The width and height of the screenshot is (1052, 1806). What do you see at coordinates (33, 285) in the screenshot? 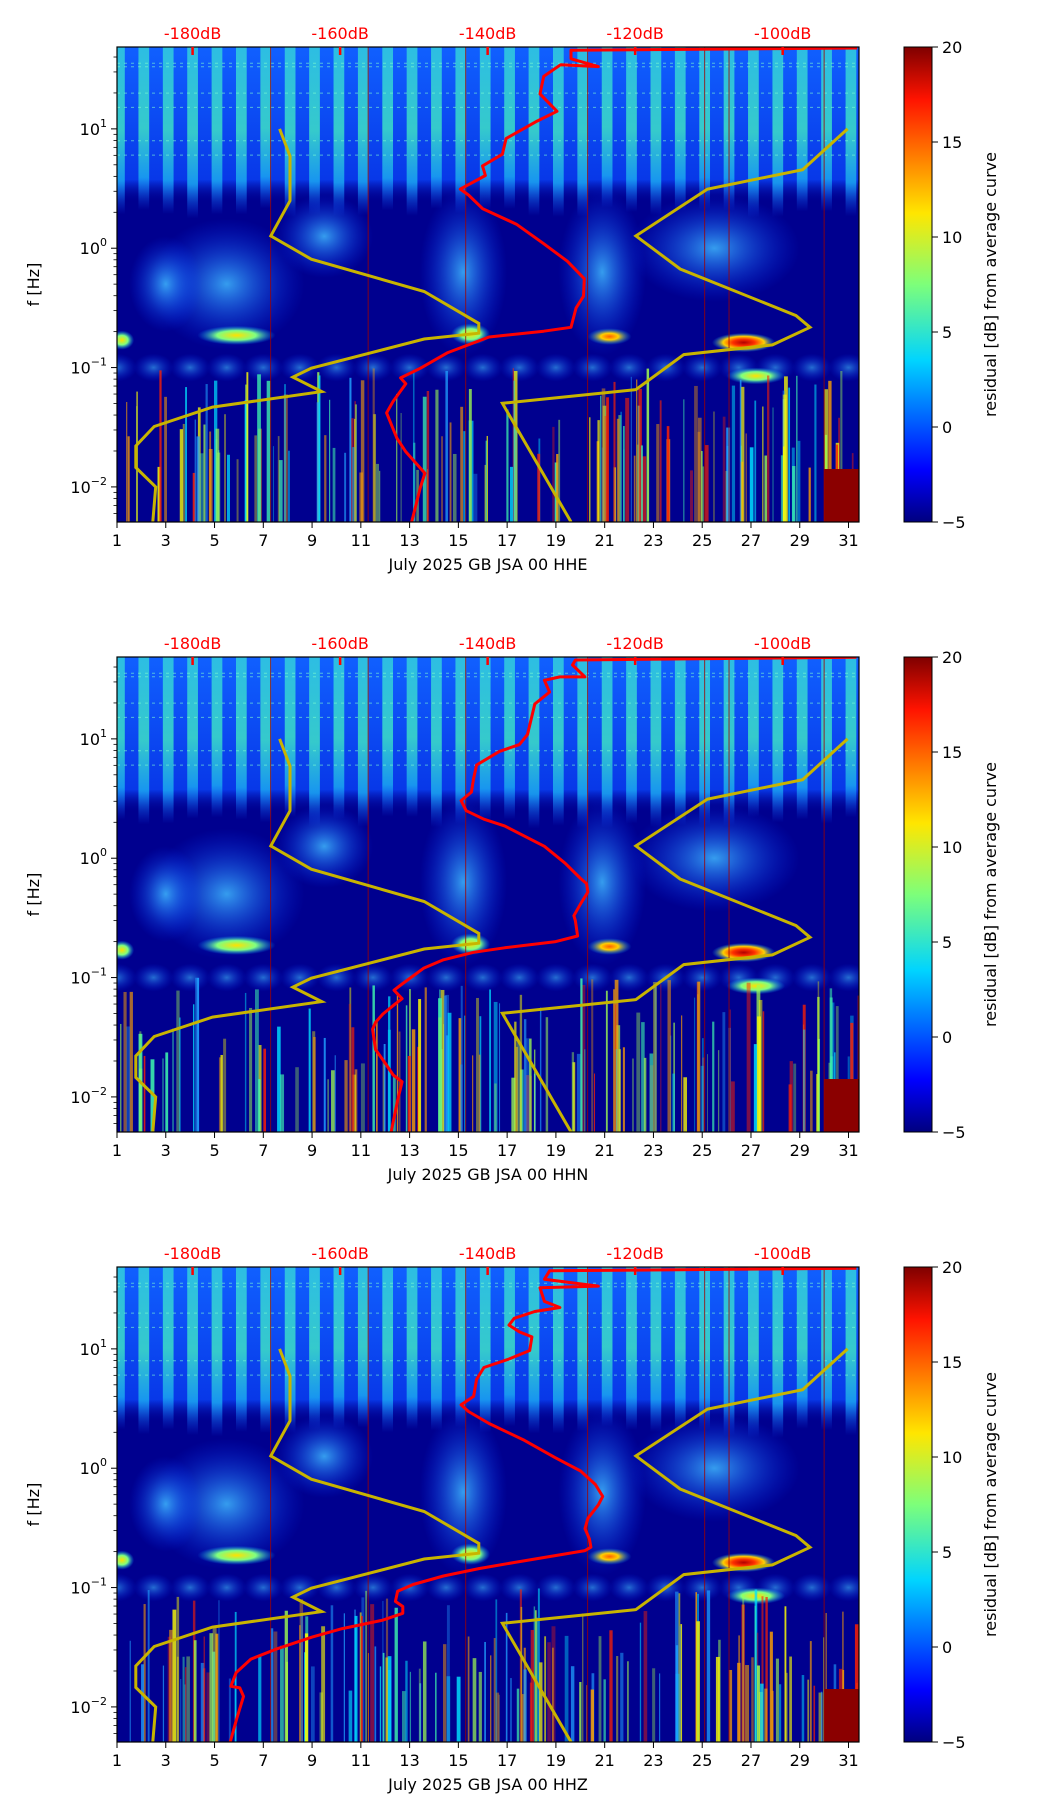
I see `y-axis-label: f [Hz]` at bounding box center [33, 285].